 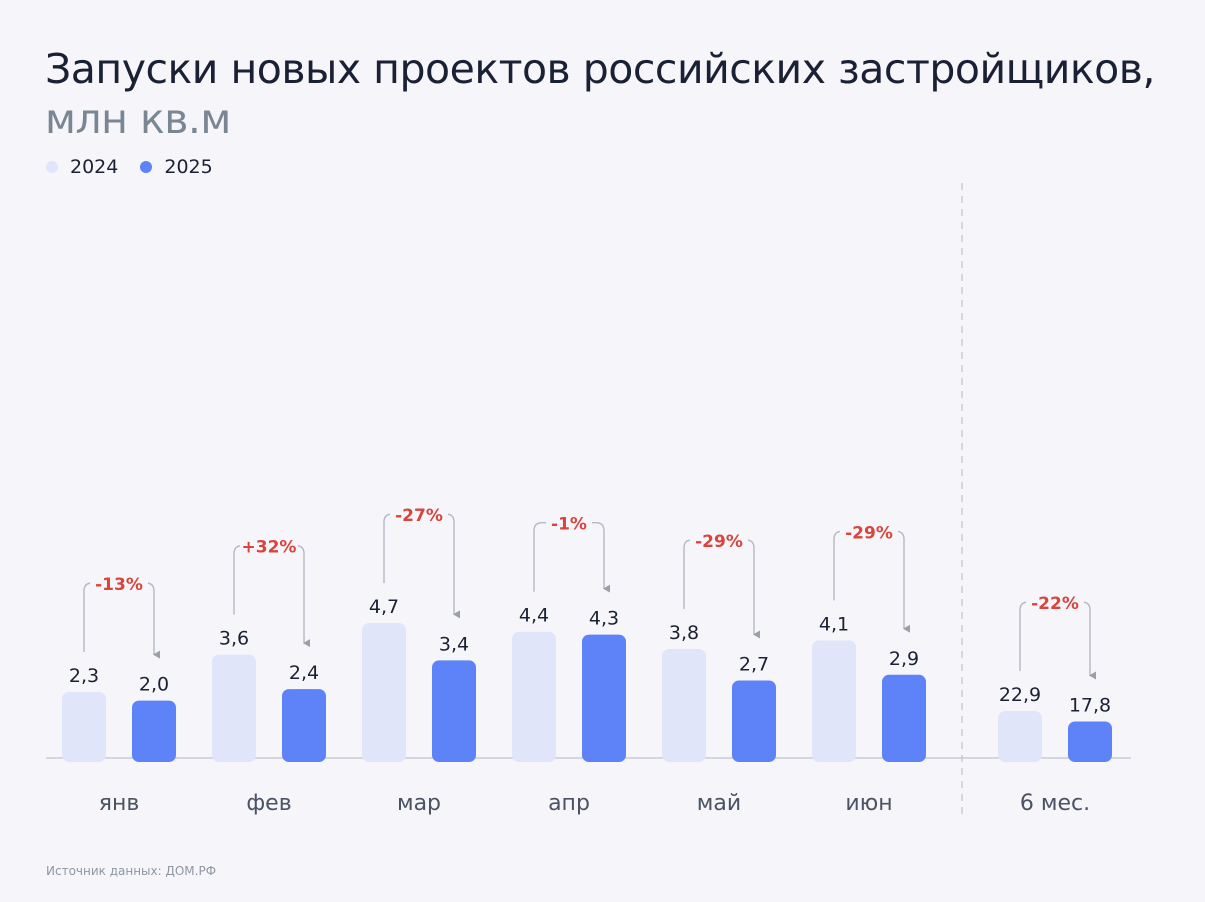 What do you see at coordinates (419, 516) in the screenshot?
I see `change-label-2: -27%` at bounding box center [419, 516].